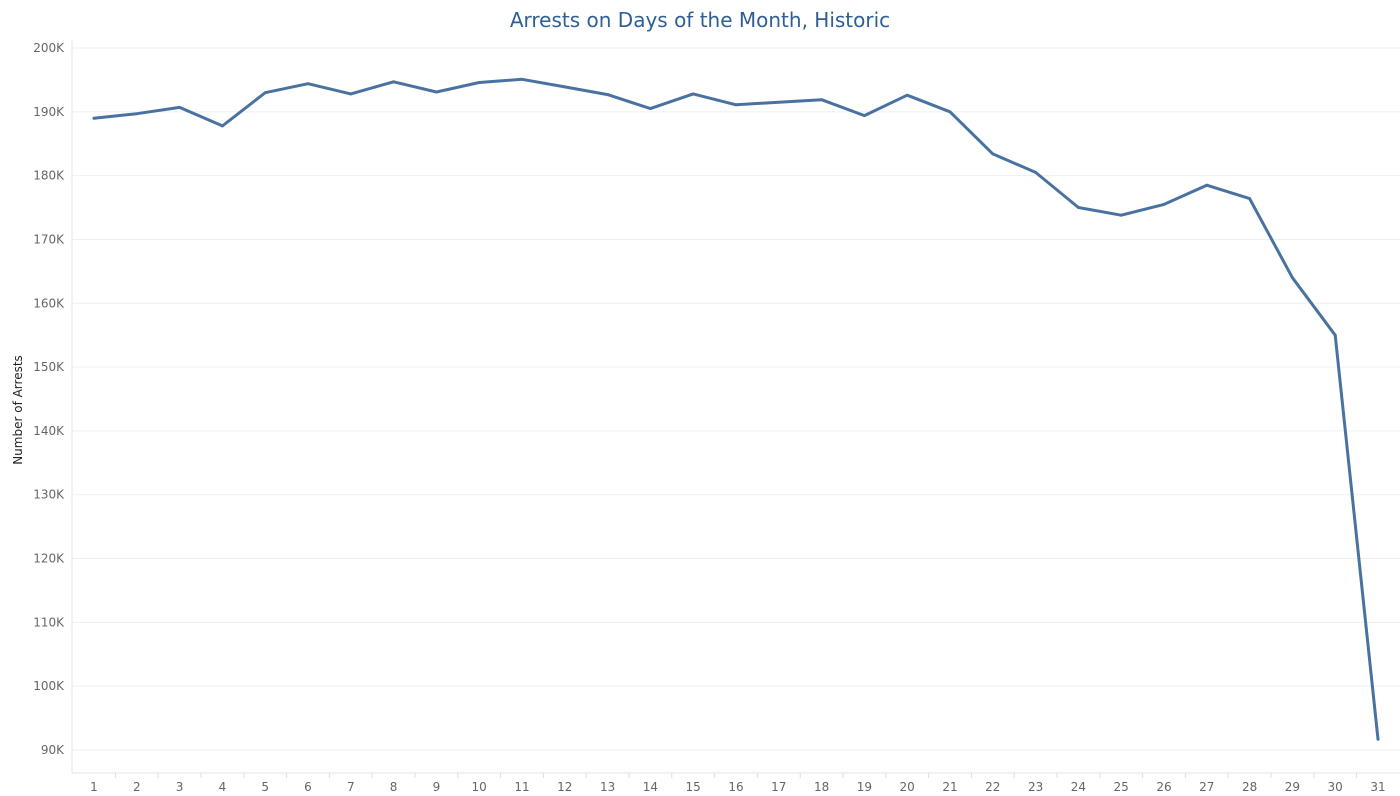 The height and width of the screenshot is (796, 1400). I want to click on y-tick-label: 90K, so click(53, 750).